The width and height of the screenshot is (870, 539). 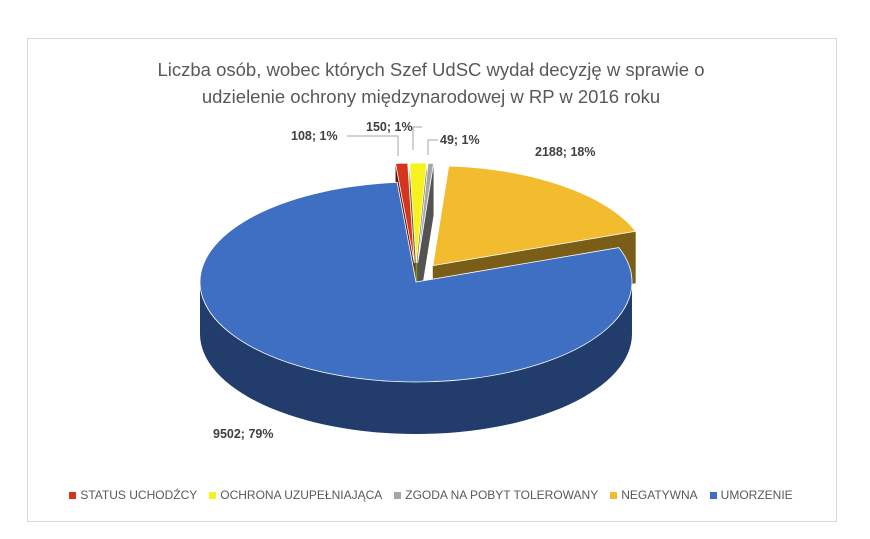 I want to click on legend-item-ochrona-uzupelniajaca: OCHRONA UZUPEŁNIAJĄCA, so click(x=295, y=495).